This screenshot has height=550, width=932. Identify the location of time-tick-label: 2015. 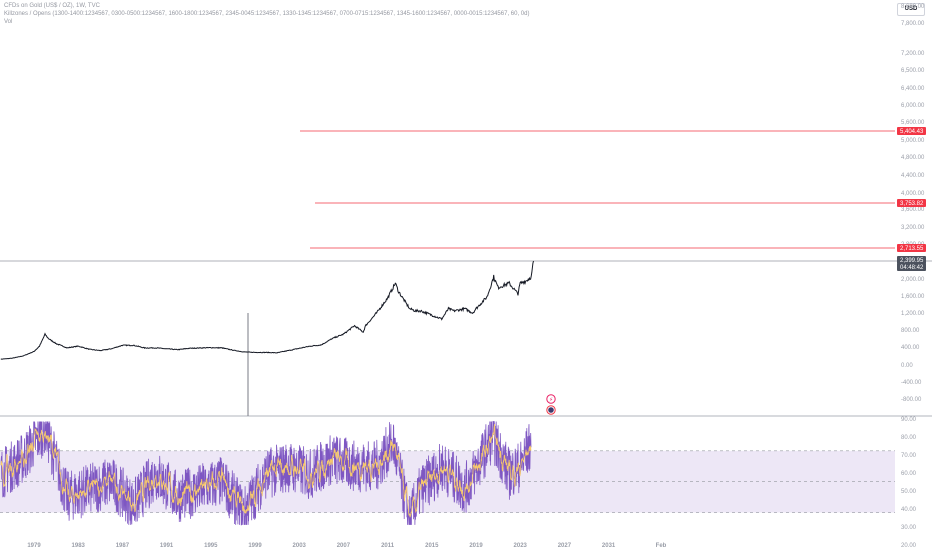
(432, 546).